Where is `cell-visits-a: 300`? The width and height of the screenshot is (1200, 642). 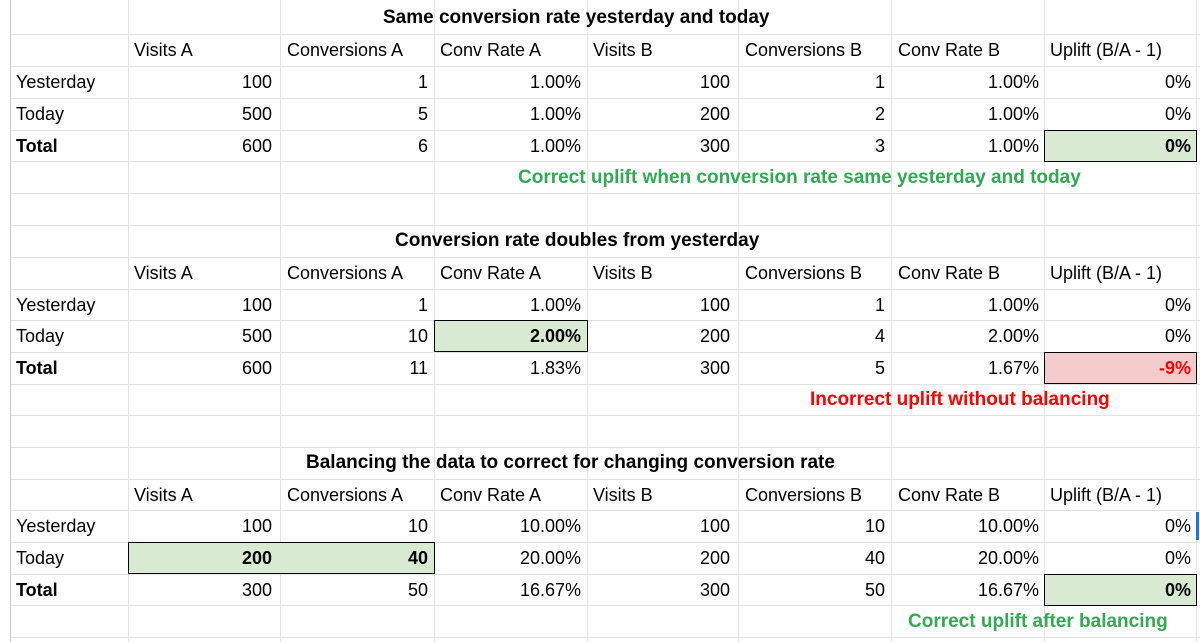 cell-visits-a: 300 is located at coordinates (257, 590).